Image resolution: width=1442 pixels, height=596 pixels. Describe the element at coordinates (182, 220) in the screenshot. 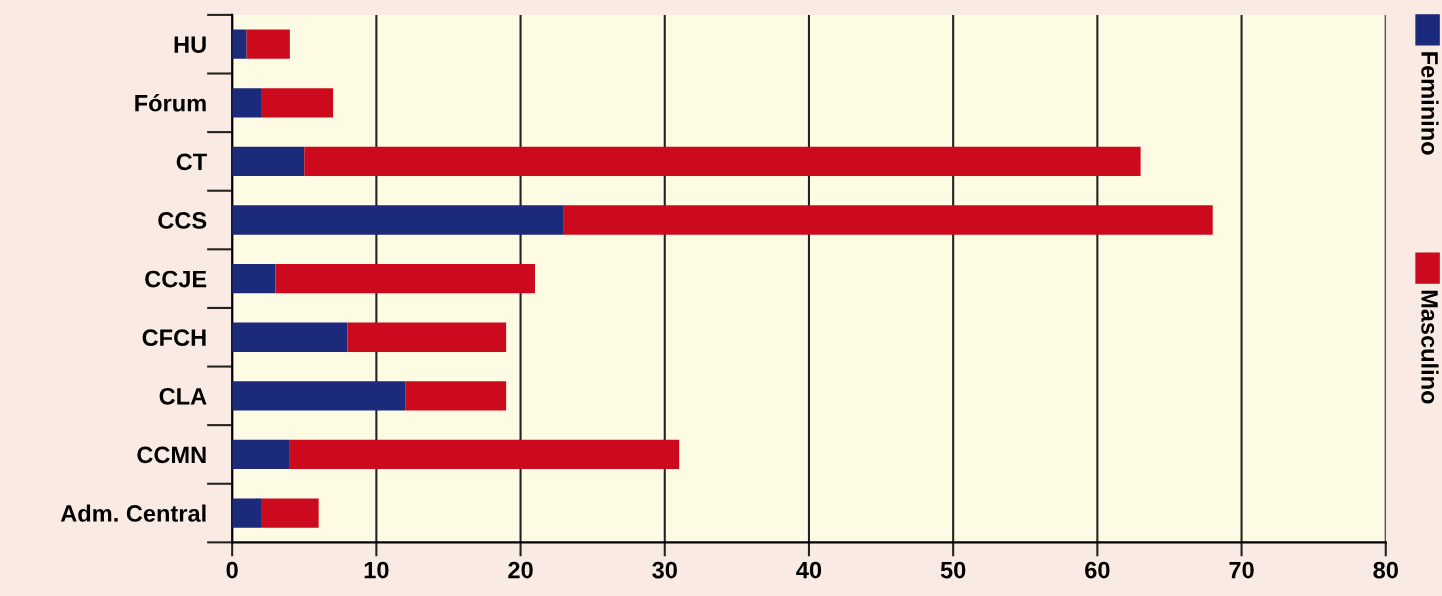

I see `y-tick-label: CCS` at that location.